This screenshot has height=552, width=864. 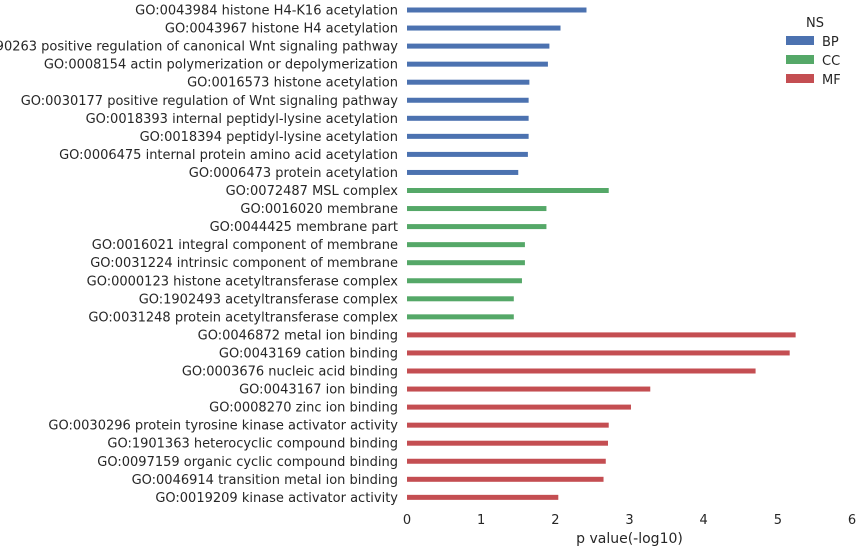 What do you see at coordinates (852, 520) in the screenshot?
I see `x-tick-label: 6` at bounding box center [852, 520].